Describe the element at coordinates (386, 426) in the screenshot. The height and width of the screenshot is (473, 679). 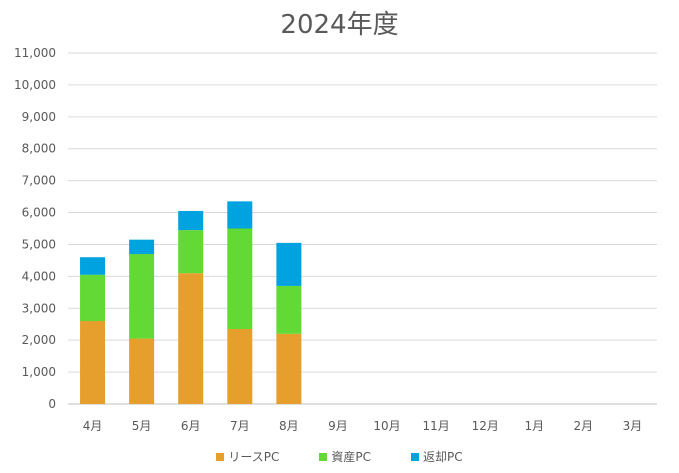
I see `x-tick-label: 10月` at that location.